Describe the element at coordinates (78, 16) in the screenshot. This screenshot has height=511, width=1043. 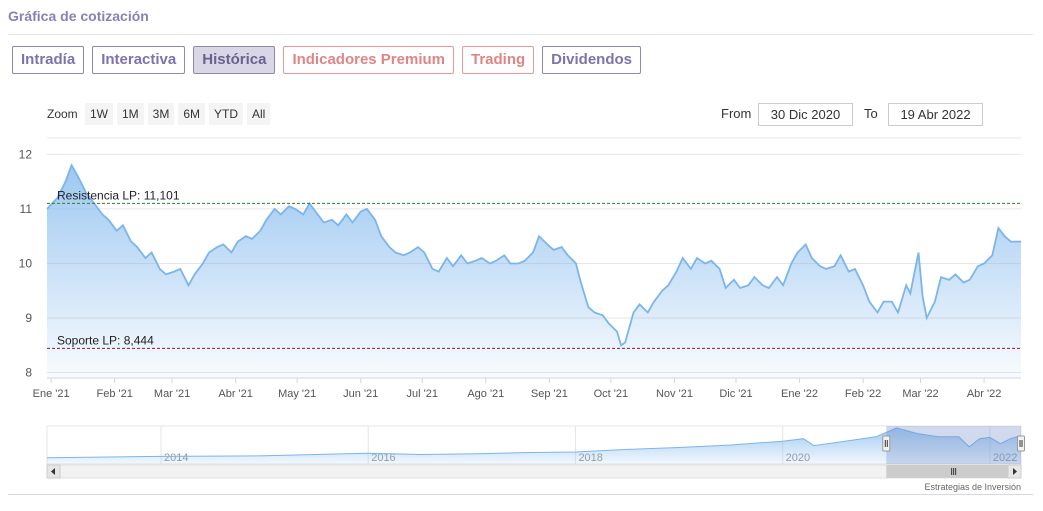
I see `page-title: Gráfica de cotización` at that location.